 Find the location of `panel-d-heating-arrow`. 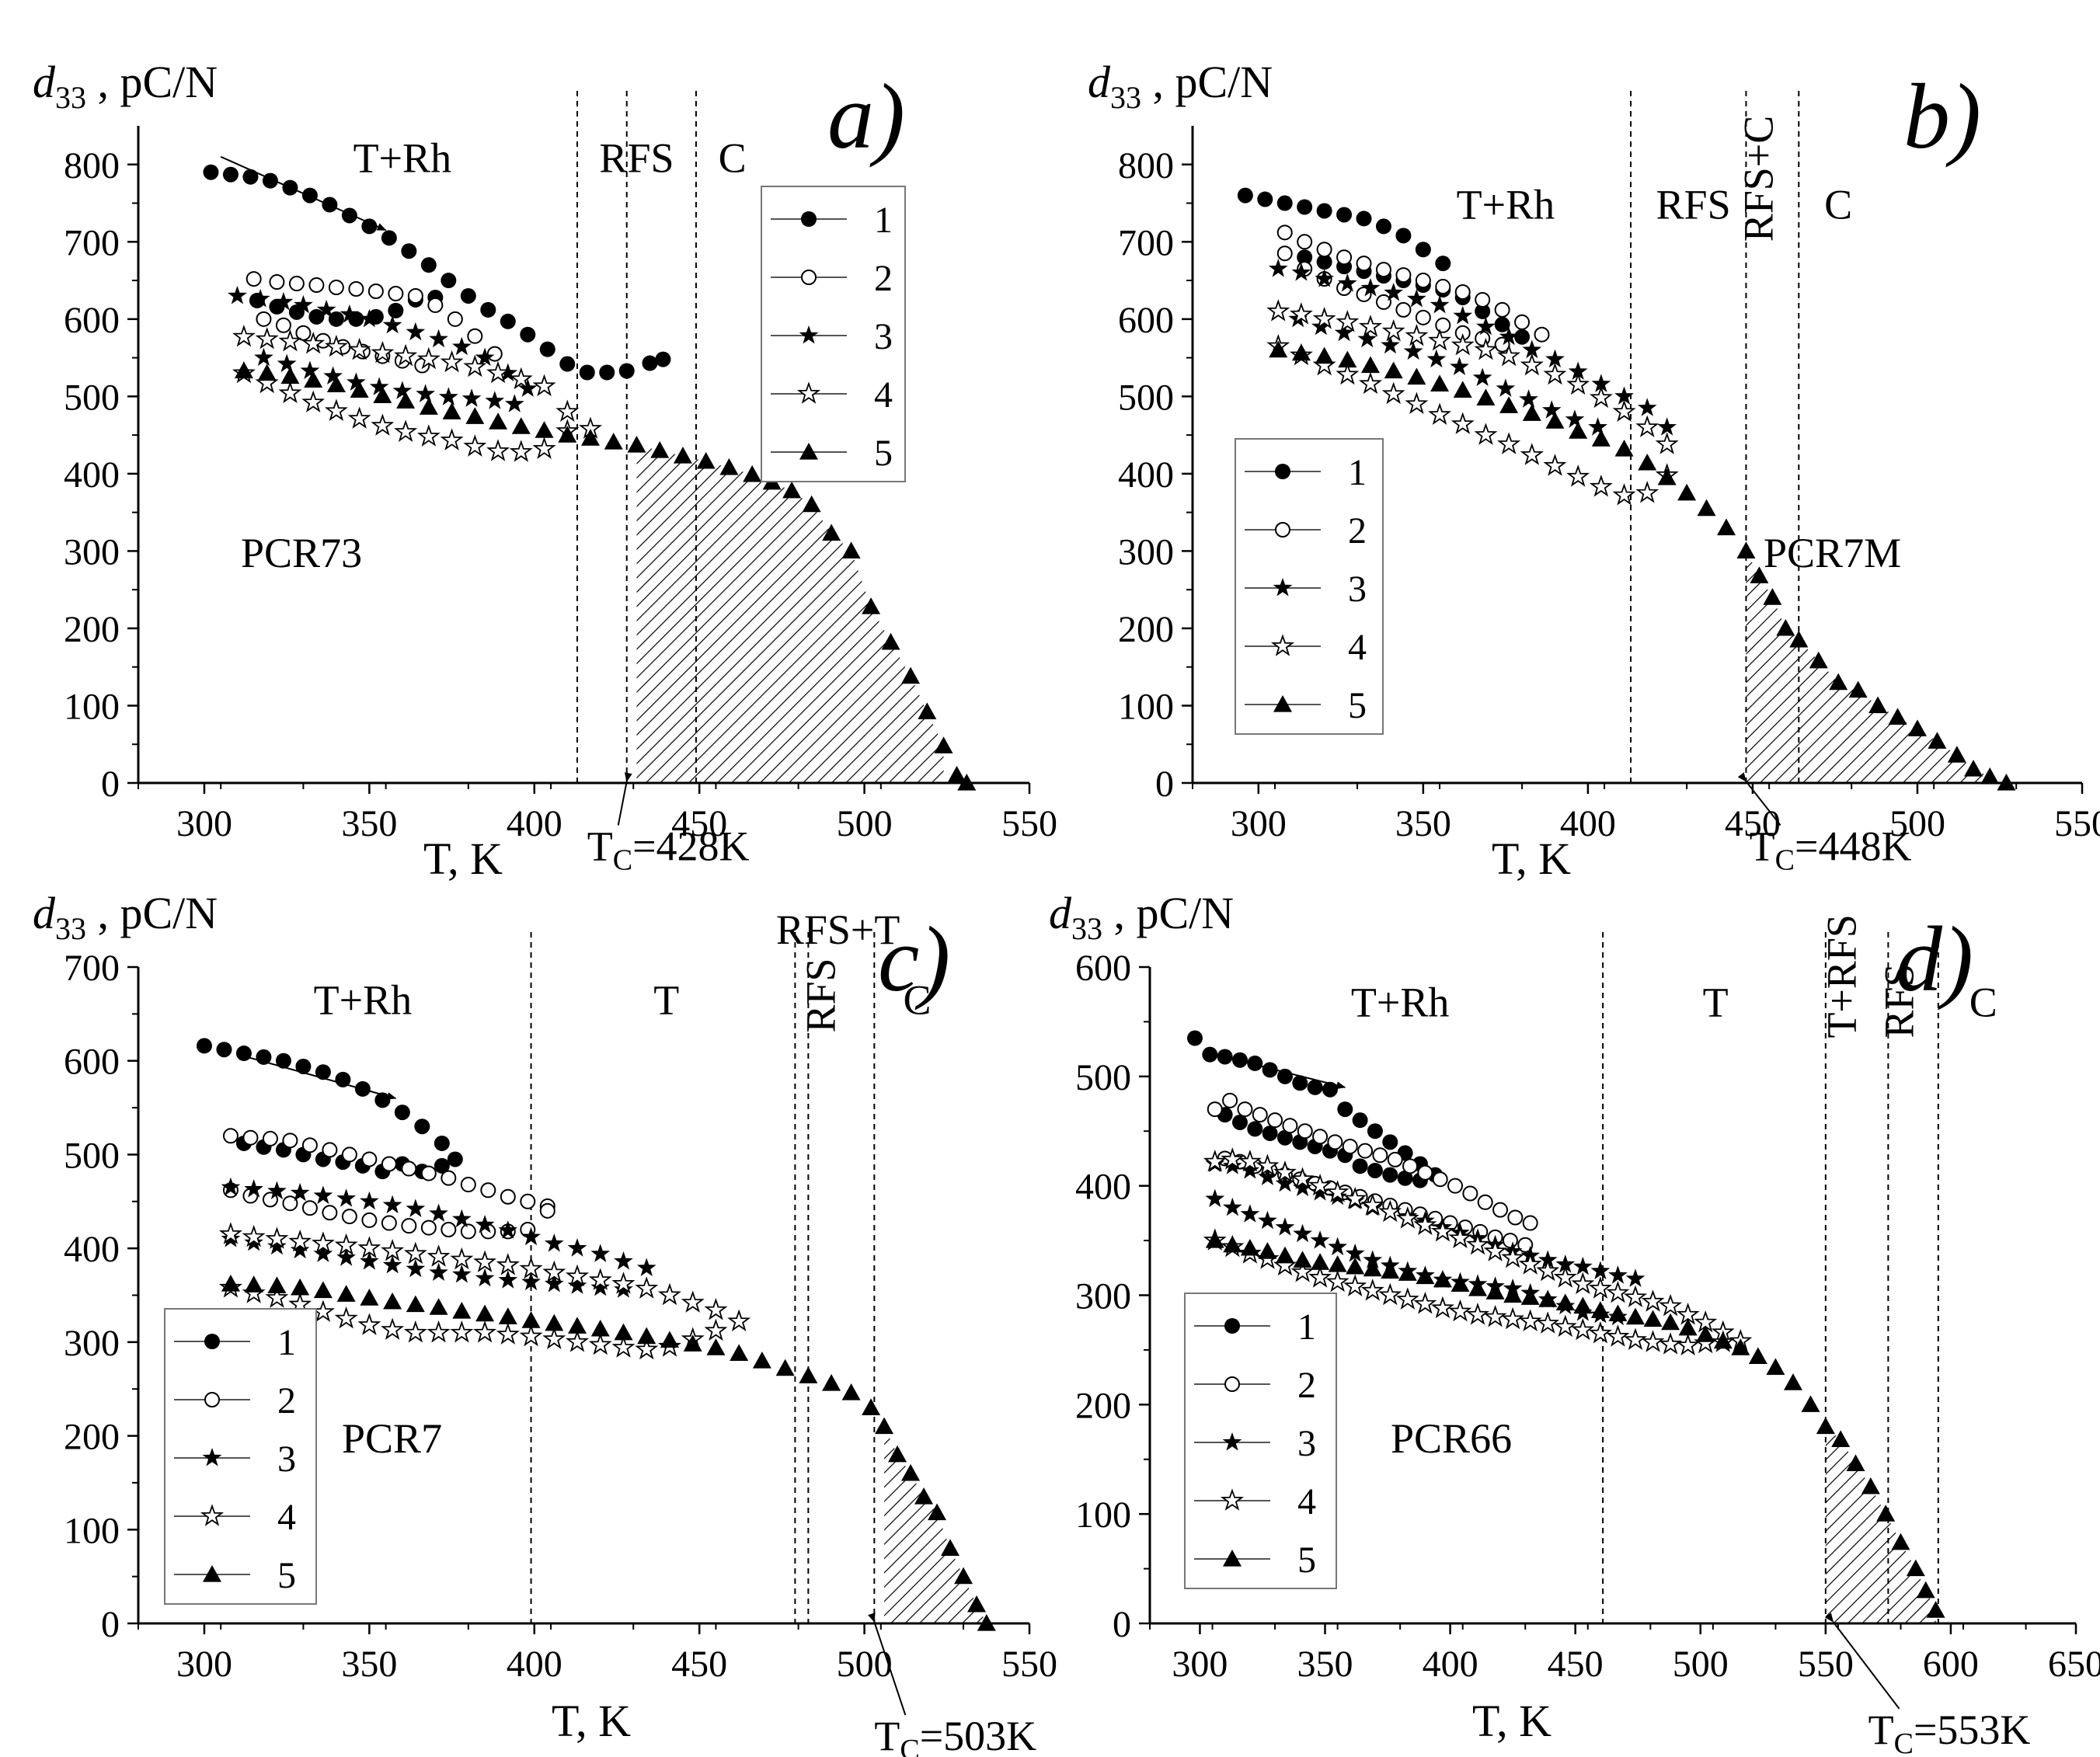

panel-d-heating-arrow is located at coordinates (1280, 1071).